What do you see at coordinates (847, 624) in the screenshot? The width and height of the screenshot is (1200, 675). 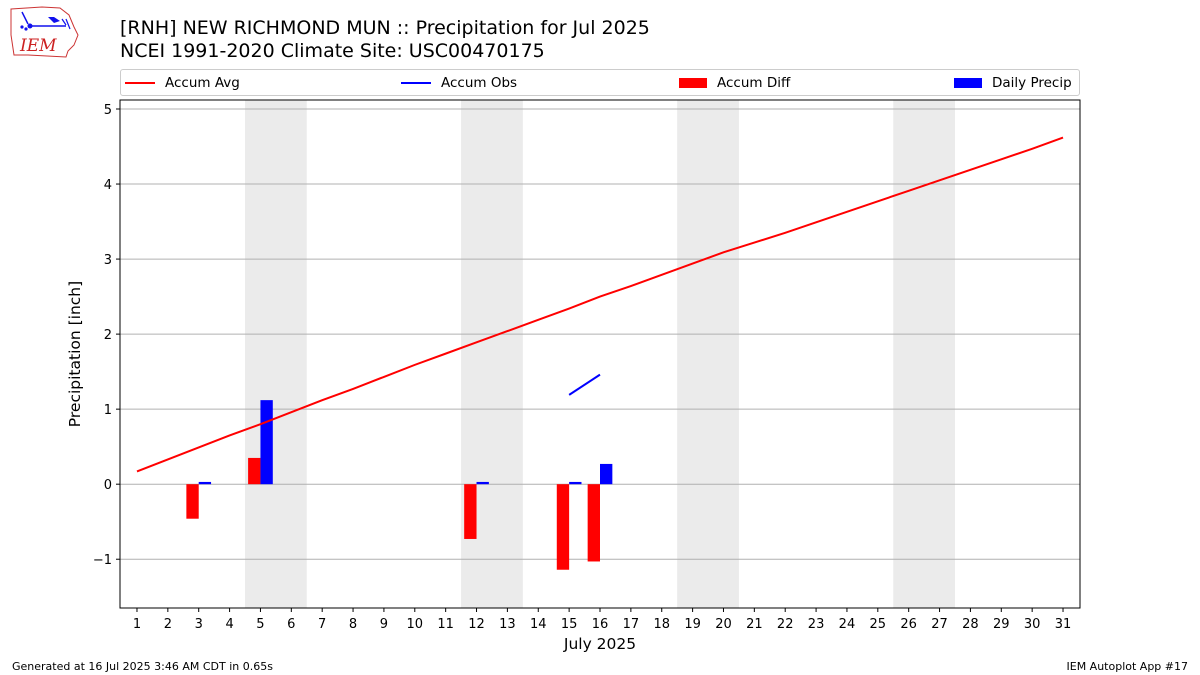 I see `x-tick-label: 24` at bounding box center [847, 624].